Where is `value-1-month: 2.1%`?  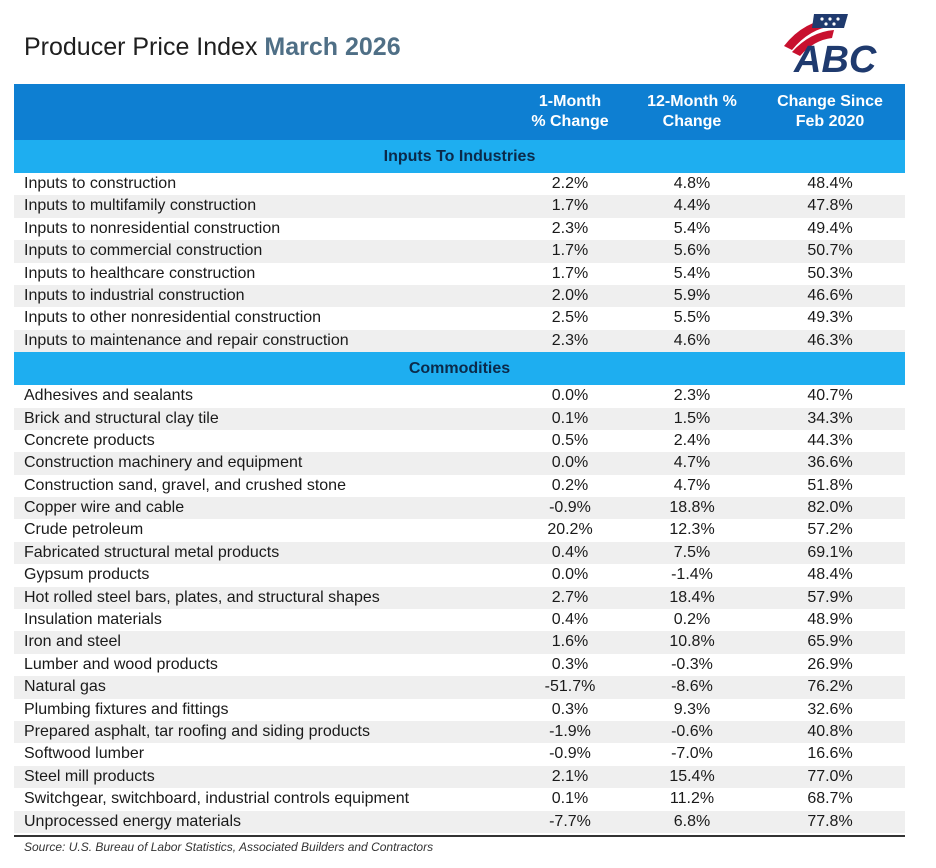 value-1-month: 2.1% is located at coordinates (570, 776).